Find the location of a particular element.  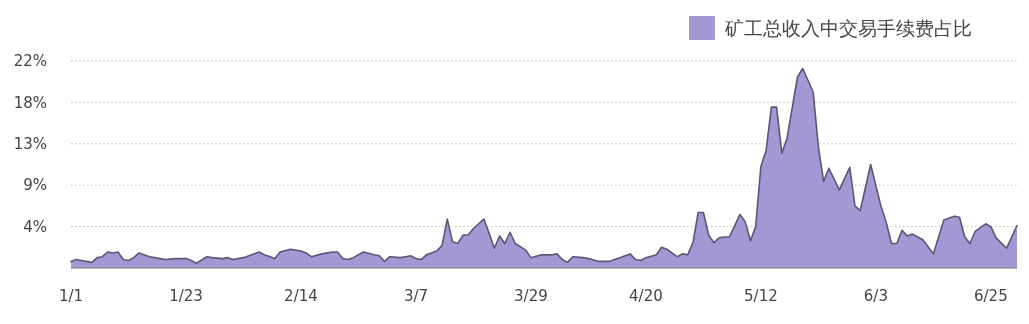

x-tick-label: 1/23 is located at coordinates (186, 296).